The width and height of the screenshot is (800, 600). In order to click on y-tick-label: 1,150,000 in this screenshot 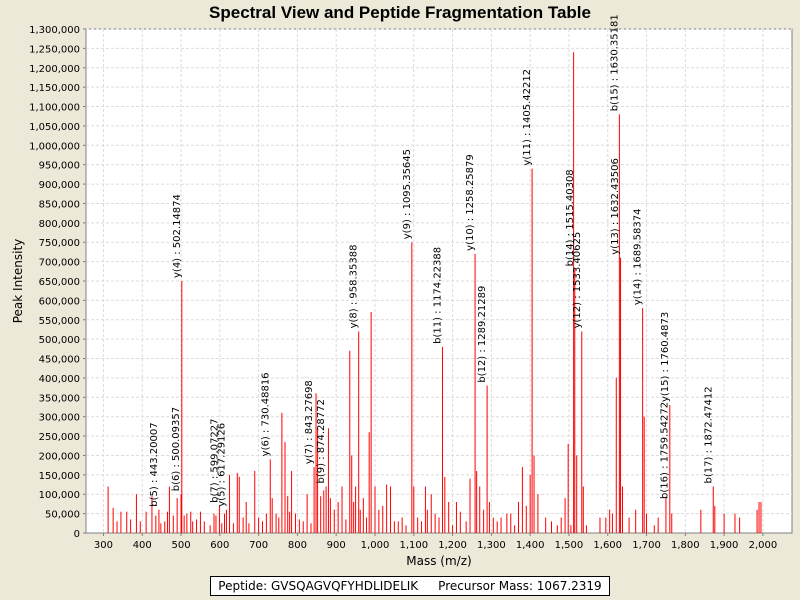, I will do `click(54, 88)`.